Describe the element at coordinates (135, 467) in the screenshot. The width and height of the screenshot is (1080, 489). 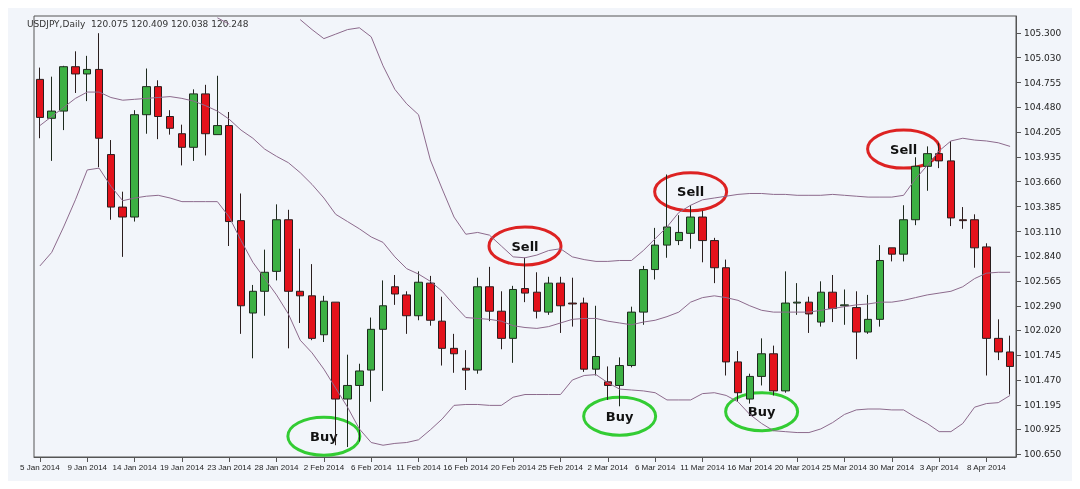
I see `x-tick-label: 14 Jan 2014` at that location.